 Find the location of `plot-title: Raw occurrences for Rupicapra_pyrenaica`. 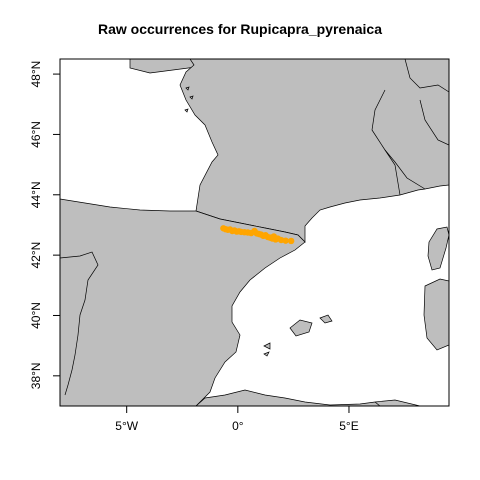

plot-title: Raw occurrences for Rupicapra_pyrenaica is located at coordinates (239, 29).